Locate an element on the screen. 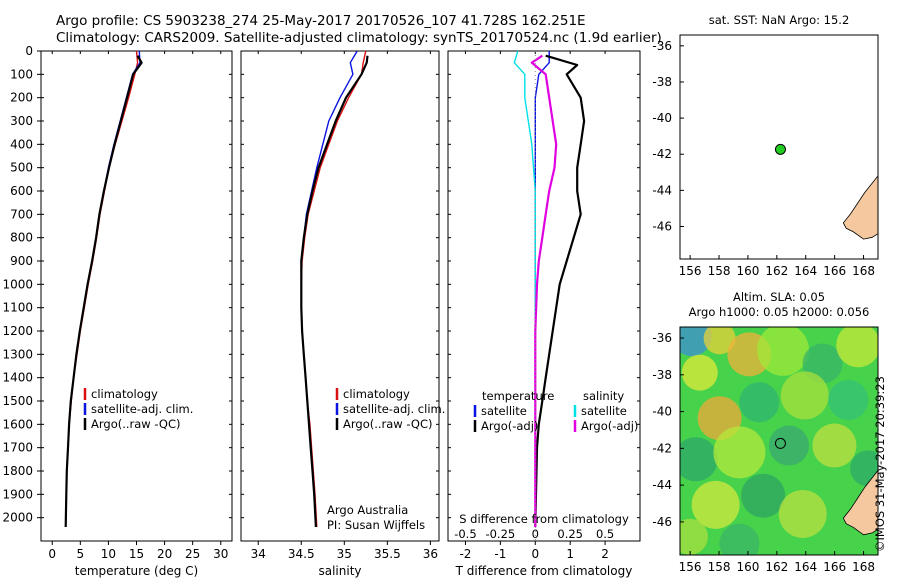 The height and width of the screenshot is (580, 900). xtick-label: -1 is located at coordinates (500, 554).